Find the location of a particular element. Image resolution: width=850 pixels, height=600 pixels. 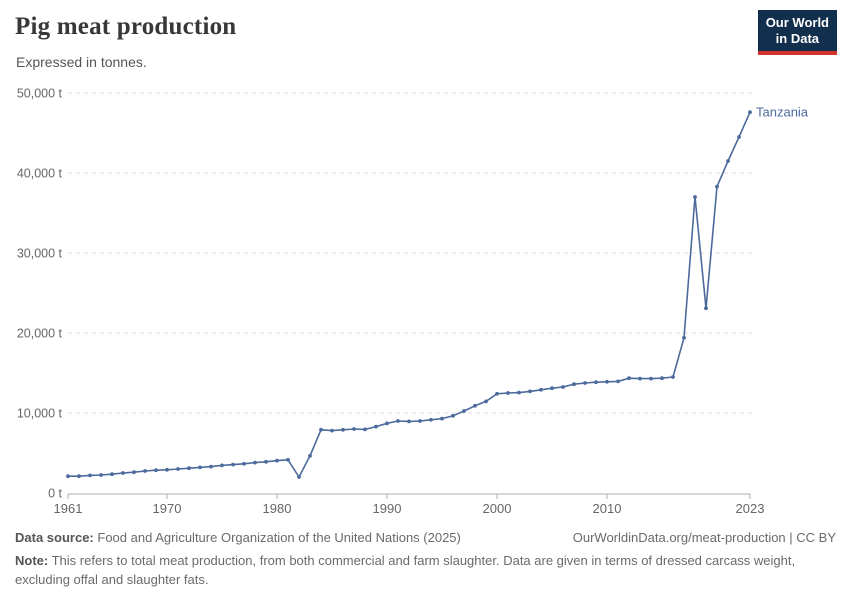

owid-logo-line1: Our World is located at coordinates (797, 22).